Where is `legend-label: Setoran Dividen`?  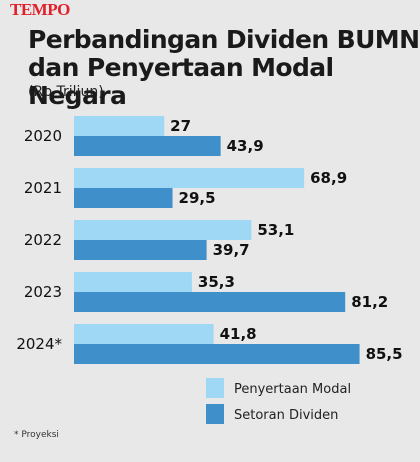
legend-label: Setoran Dividen is located at coordinates (286, 415).